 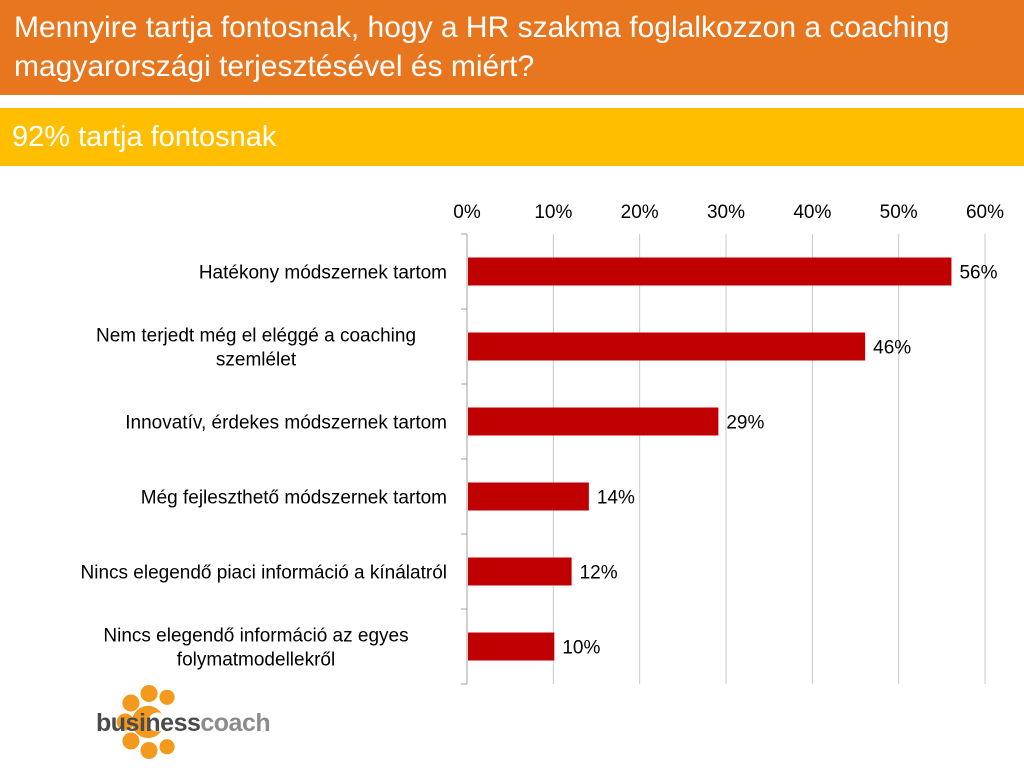 I want to click on x-tick-label: 10%, so click(x=553, y=212).